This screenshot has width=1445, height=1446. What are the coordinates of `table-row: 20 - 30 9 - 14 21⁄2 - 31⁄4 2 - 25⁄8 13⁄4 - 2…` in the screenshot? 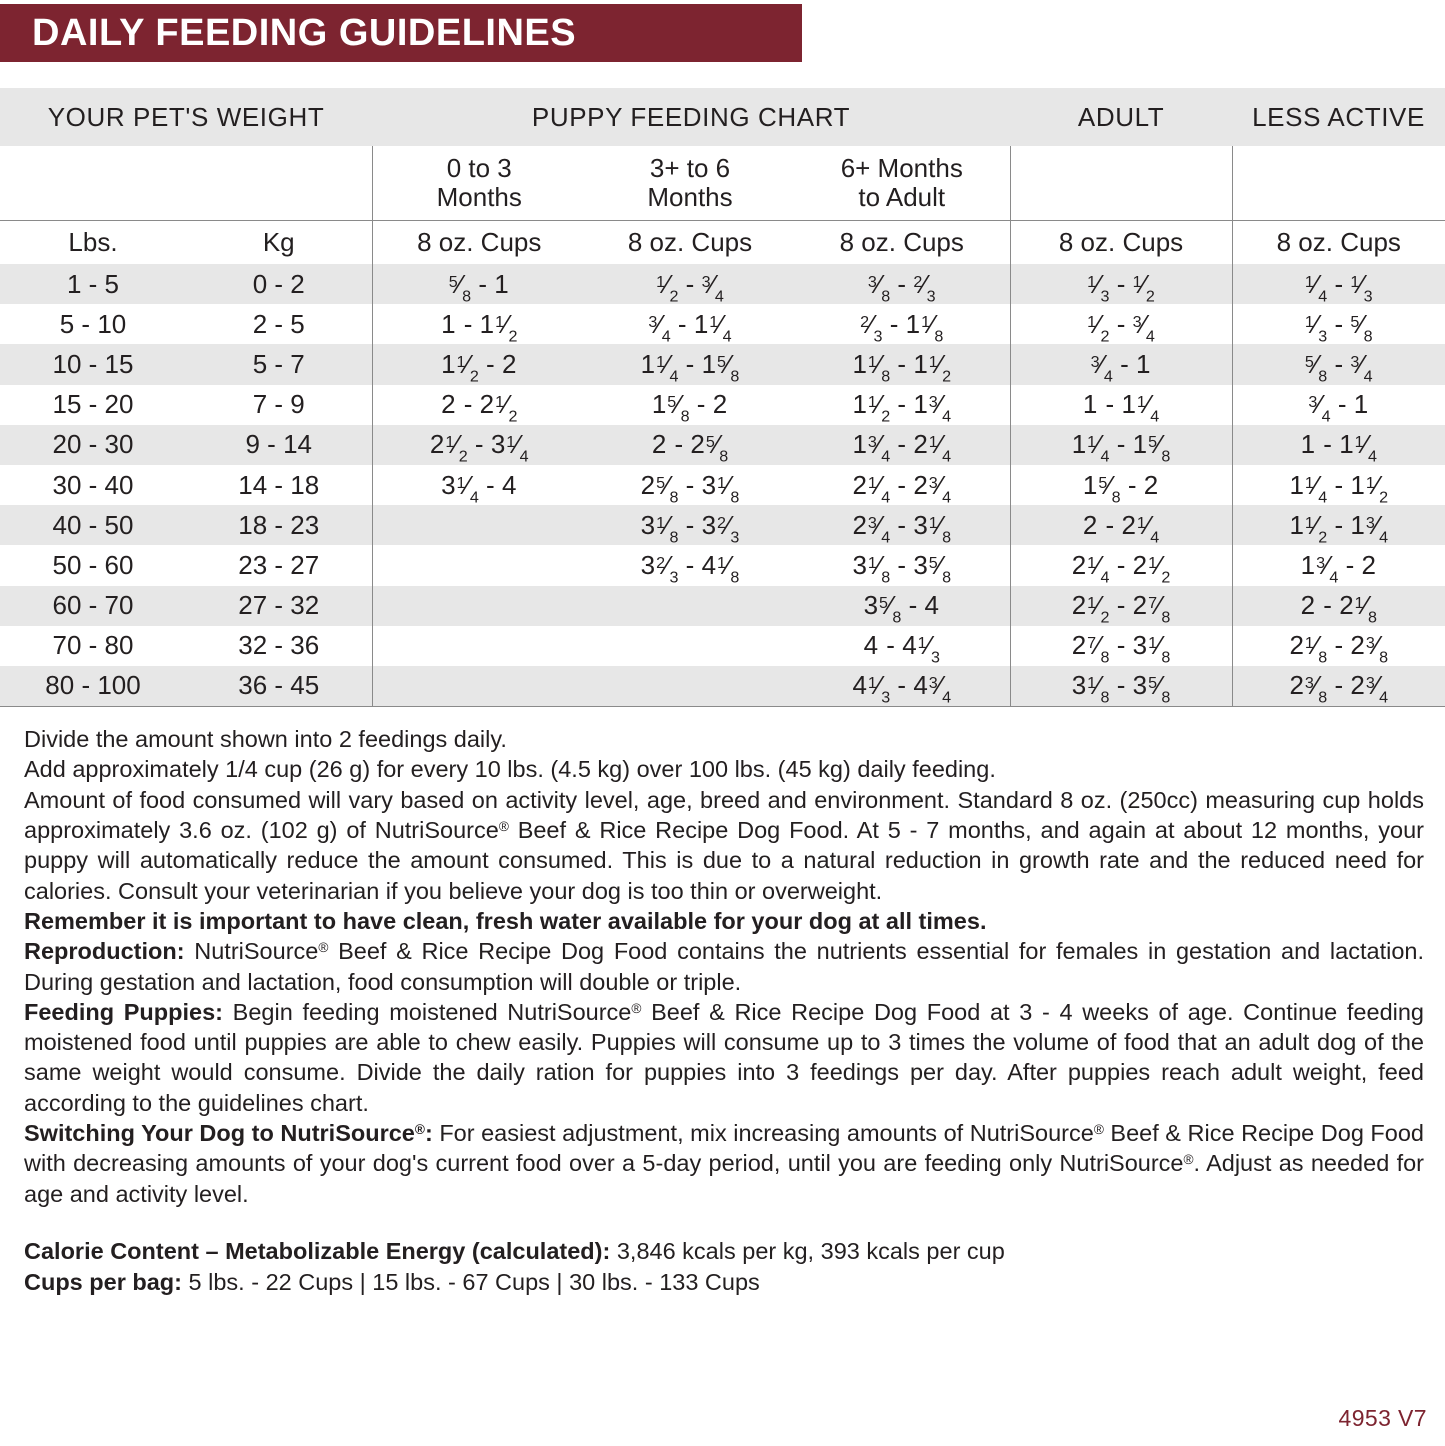 It's located at (722, 444).